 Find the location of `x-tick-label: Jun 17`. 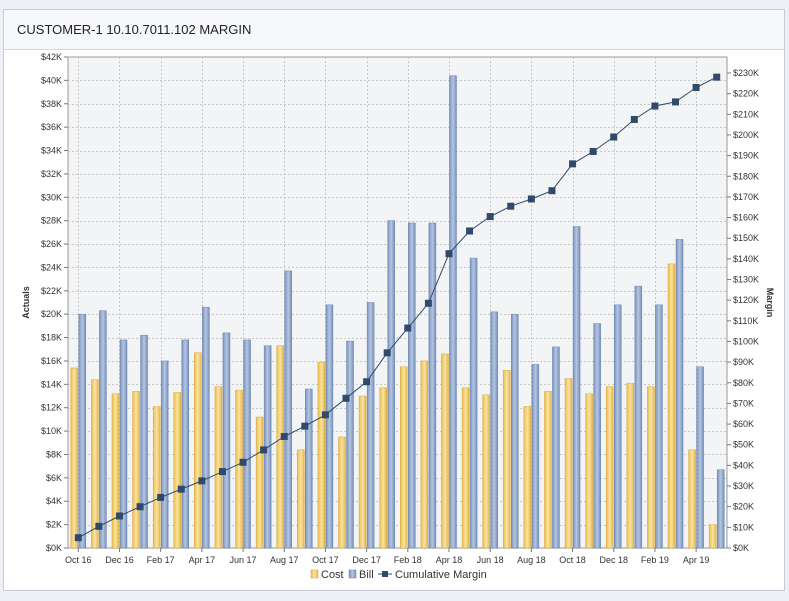

x-tick-label: Jun 17 is located at coordinates (243, 560).